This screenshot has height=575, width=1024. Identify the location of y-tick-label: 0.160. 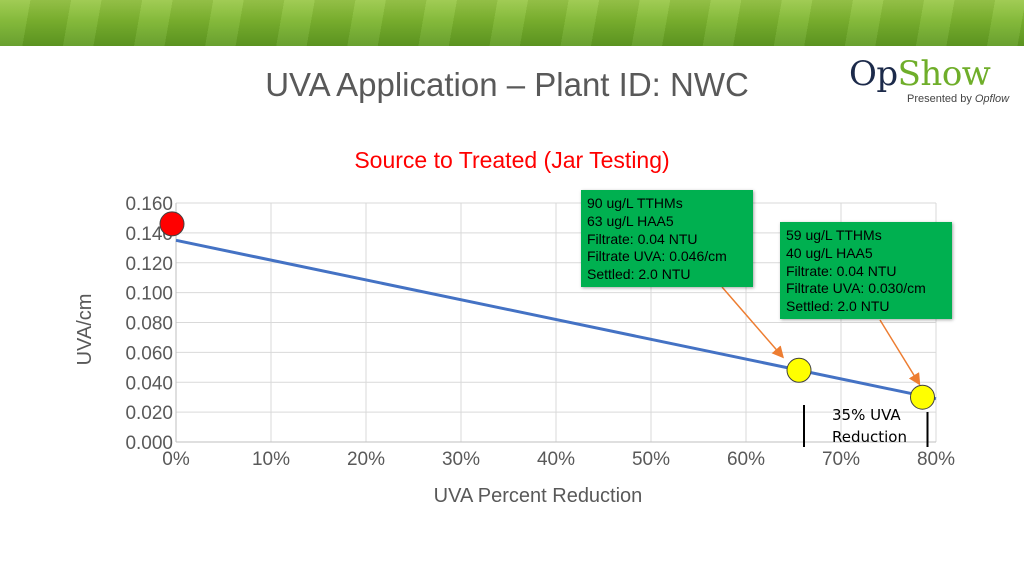
(149, 204).